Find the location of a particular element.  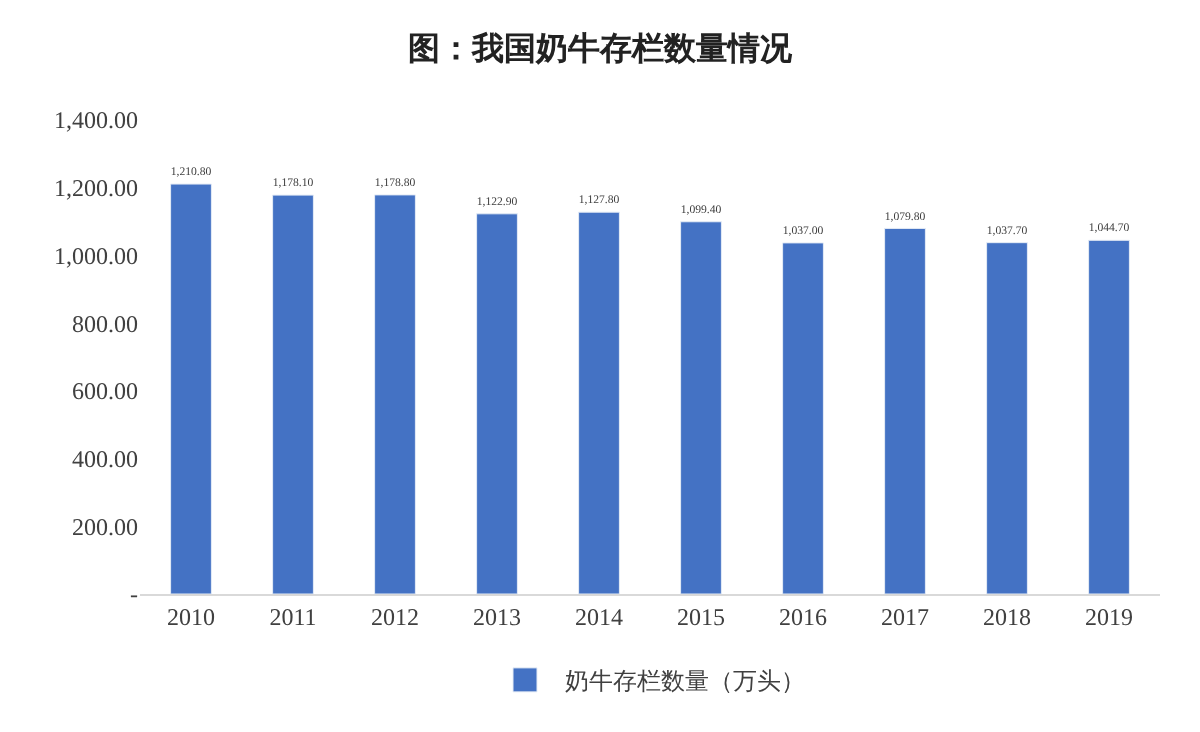

chart-title: 图：我国奶牛存栏数量情况 is located at coordinates (601, 49).